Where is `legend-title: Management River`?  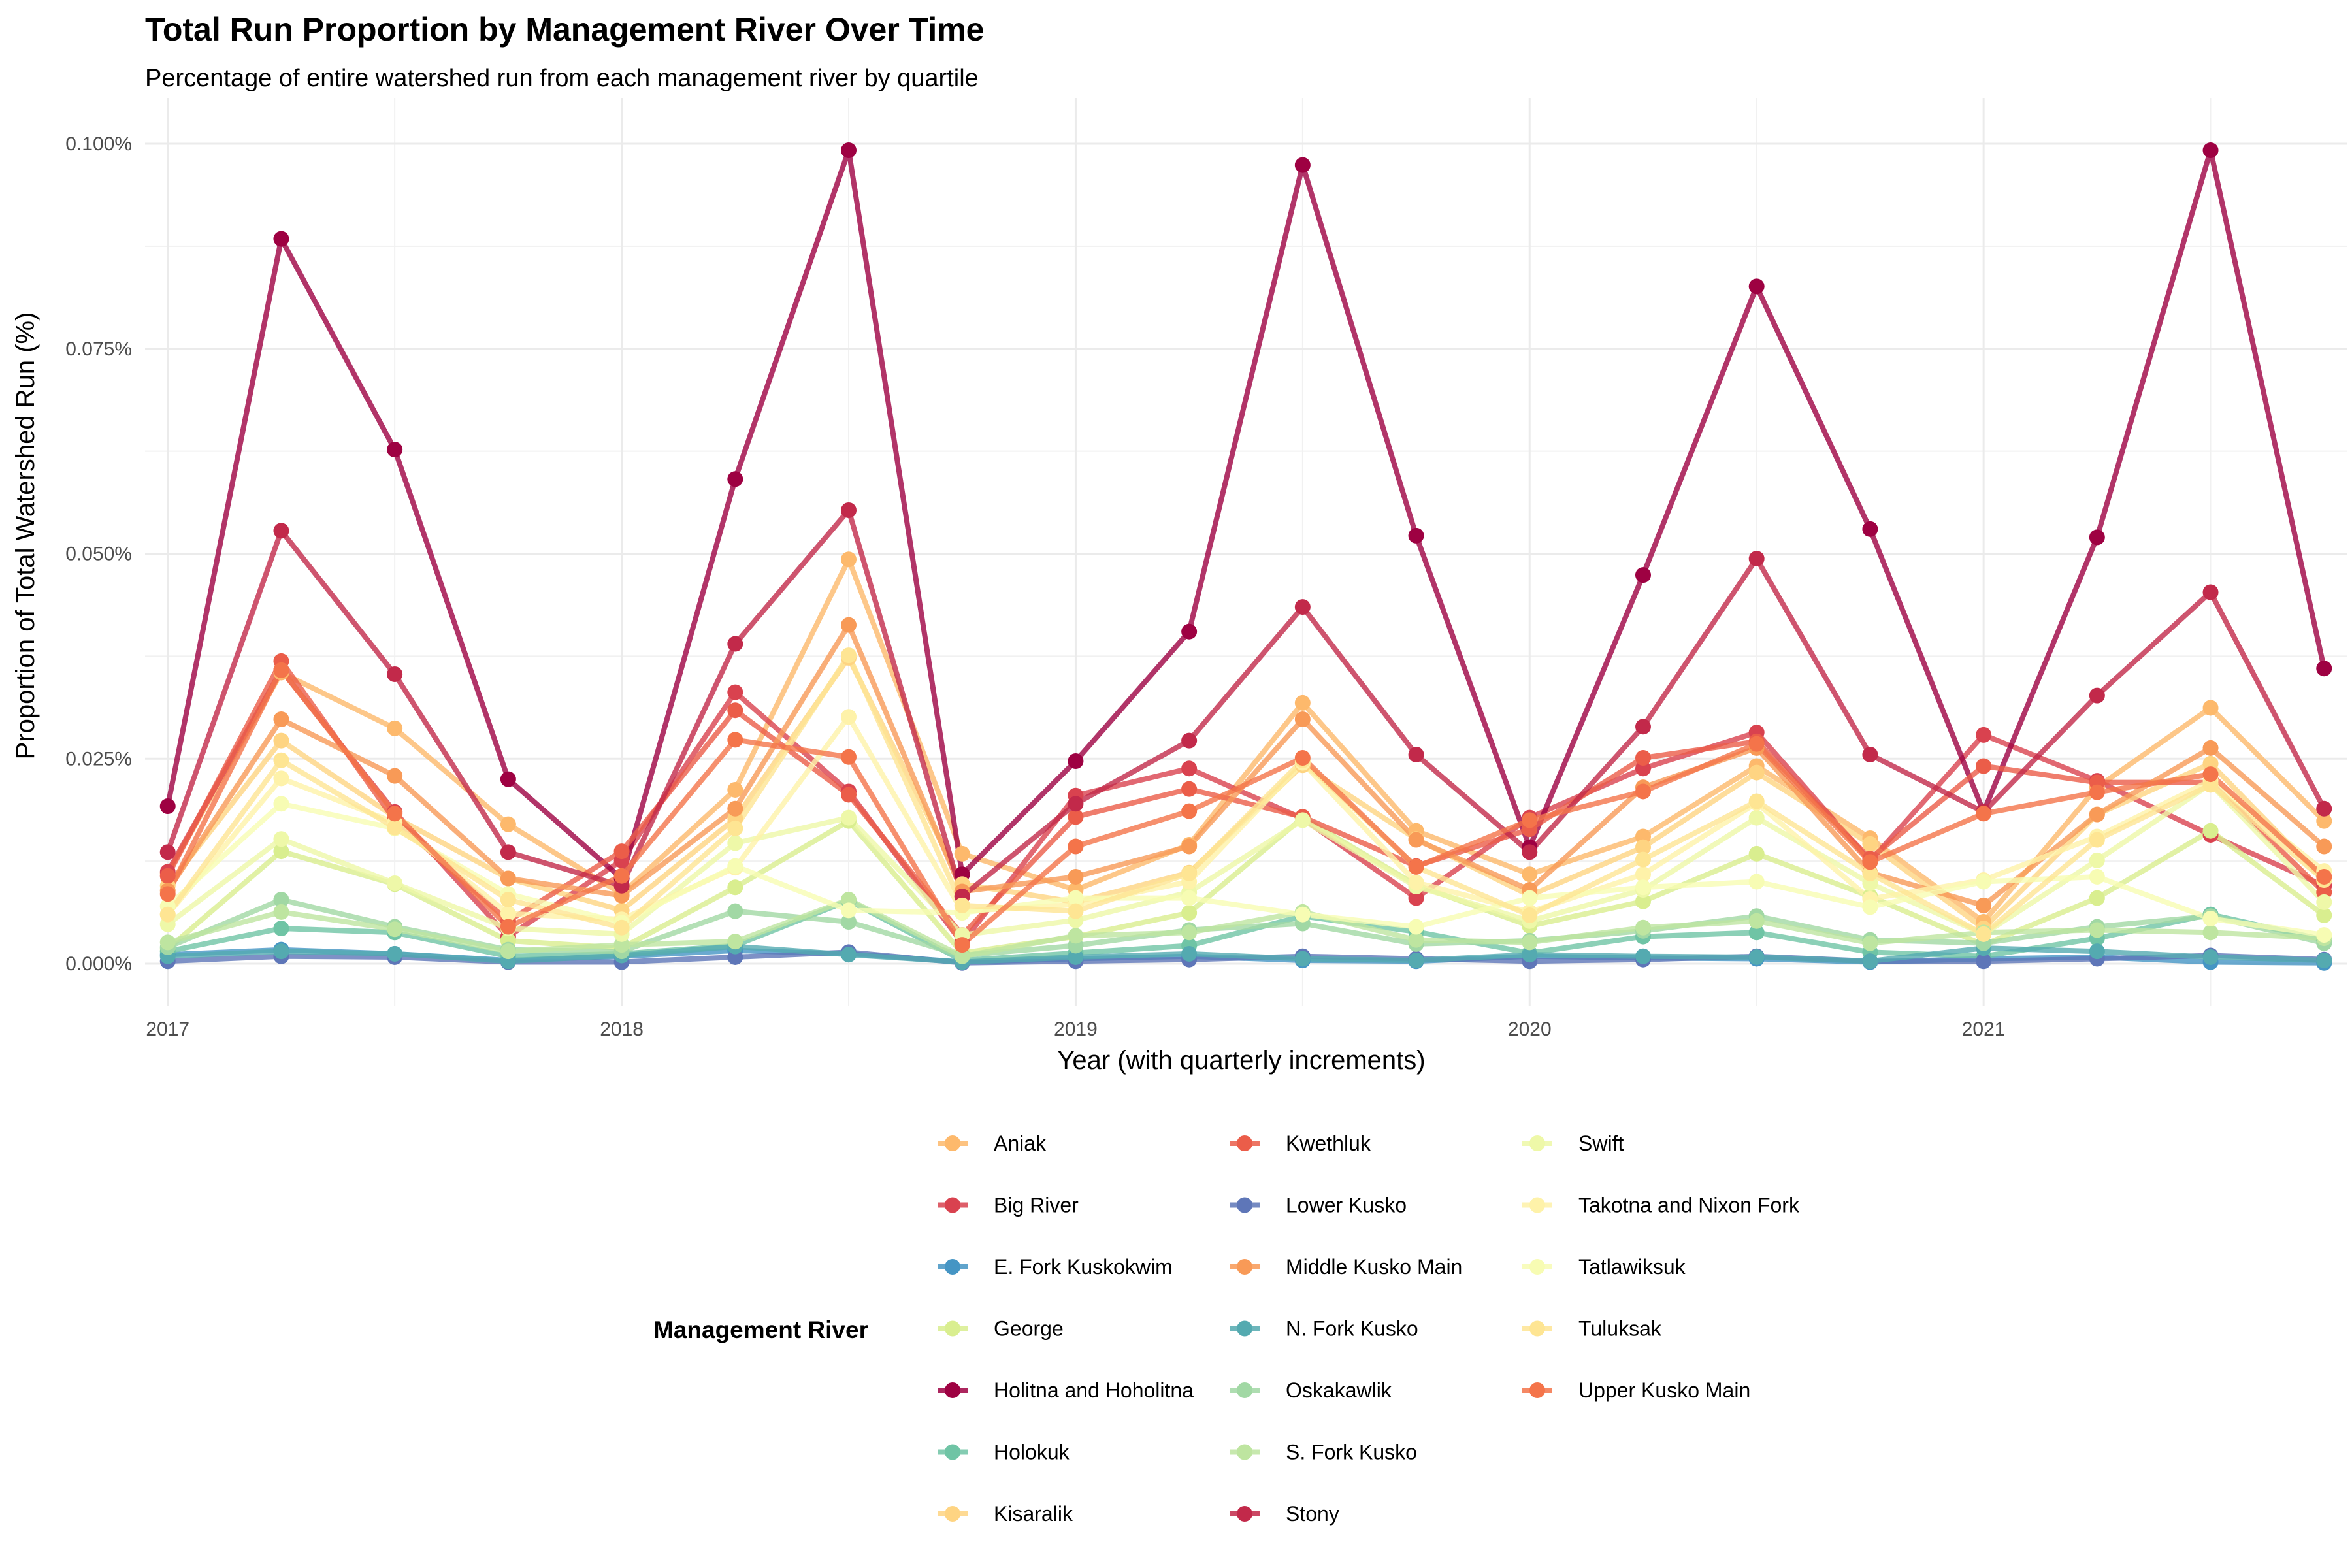 legend-title: Management River is located at coordinates (760, 1329).